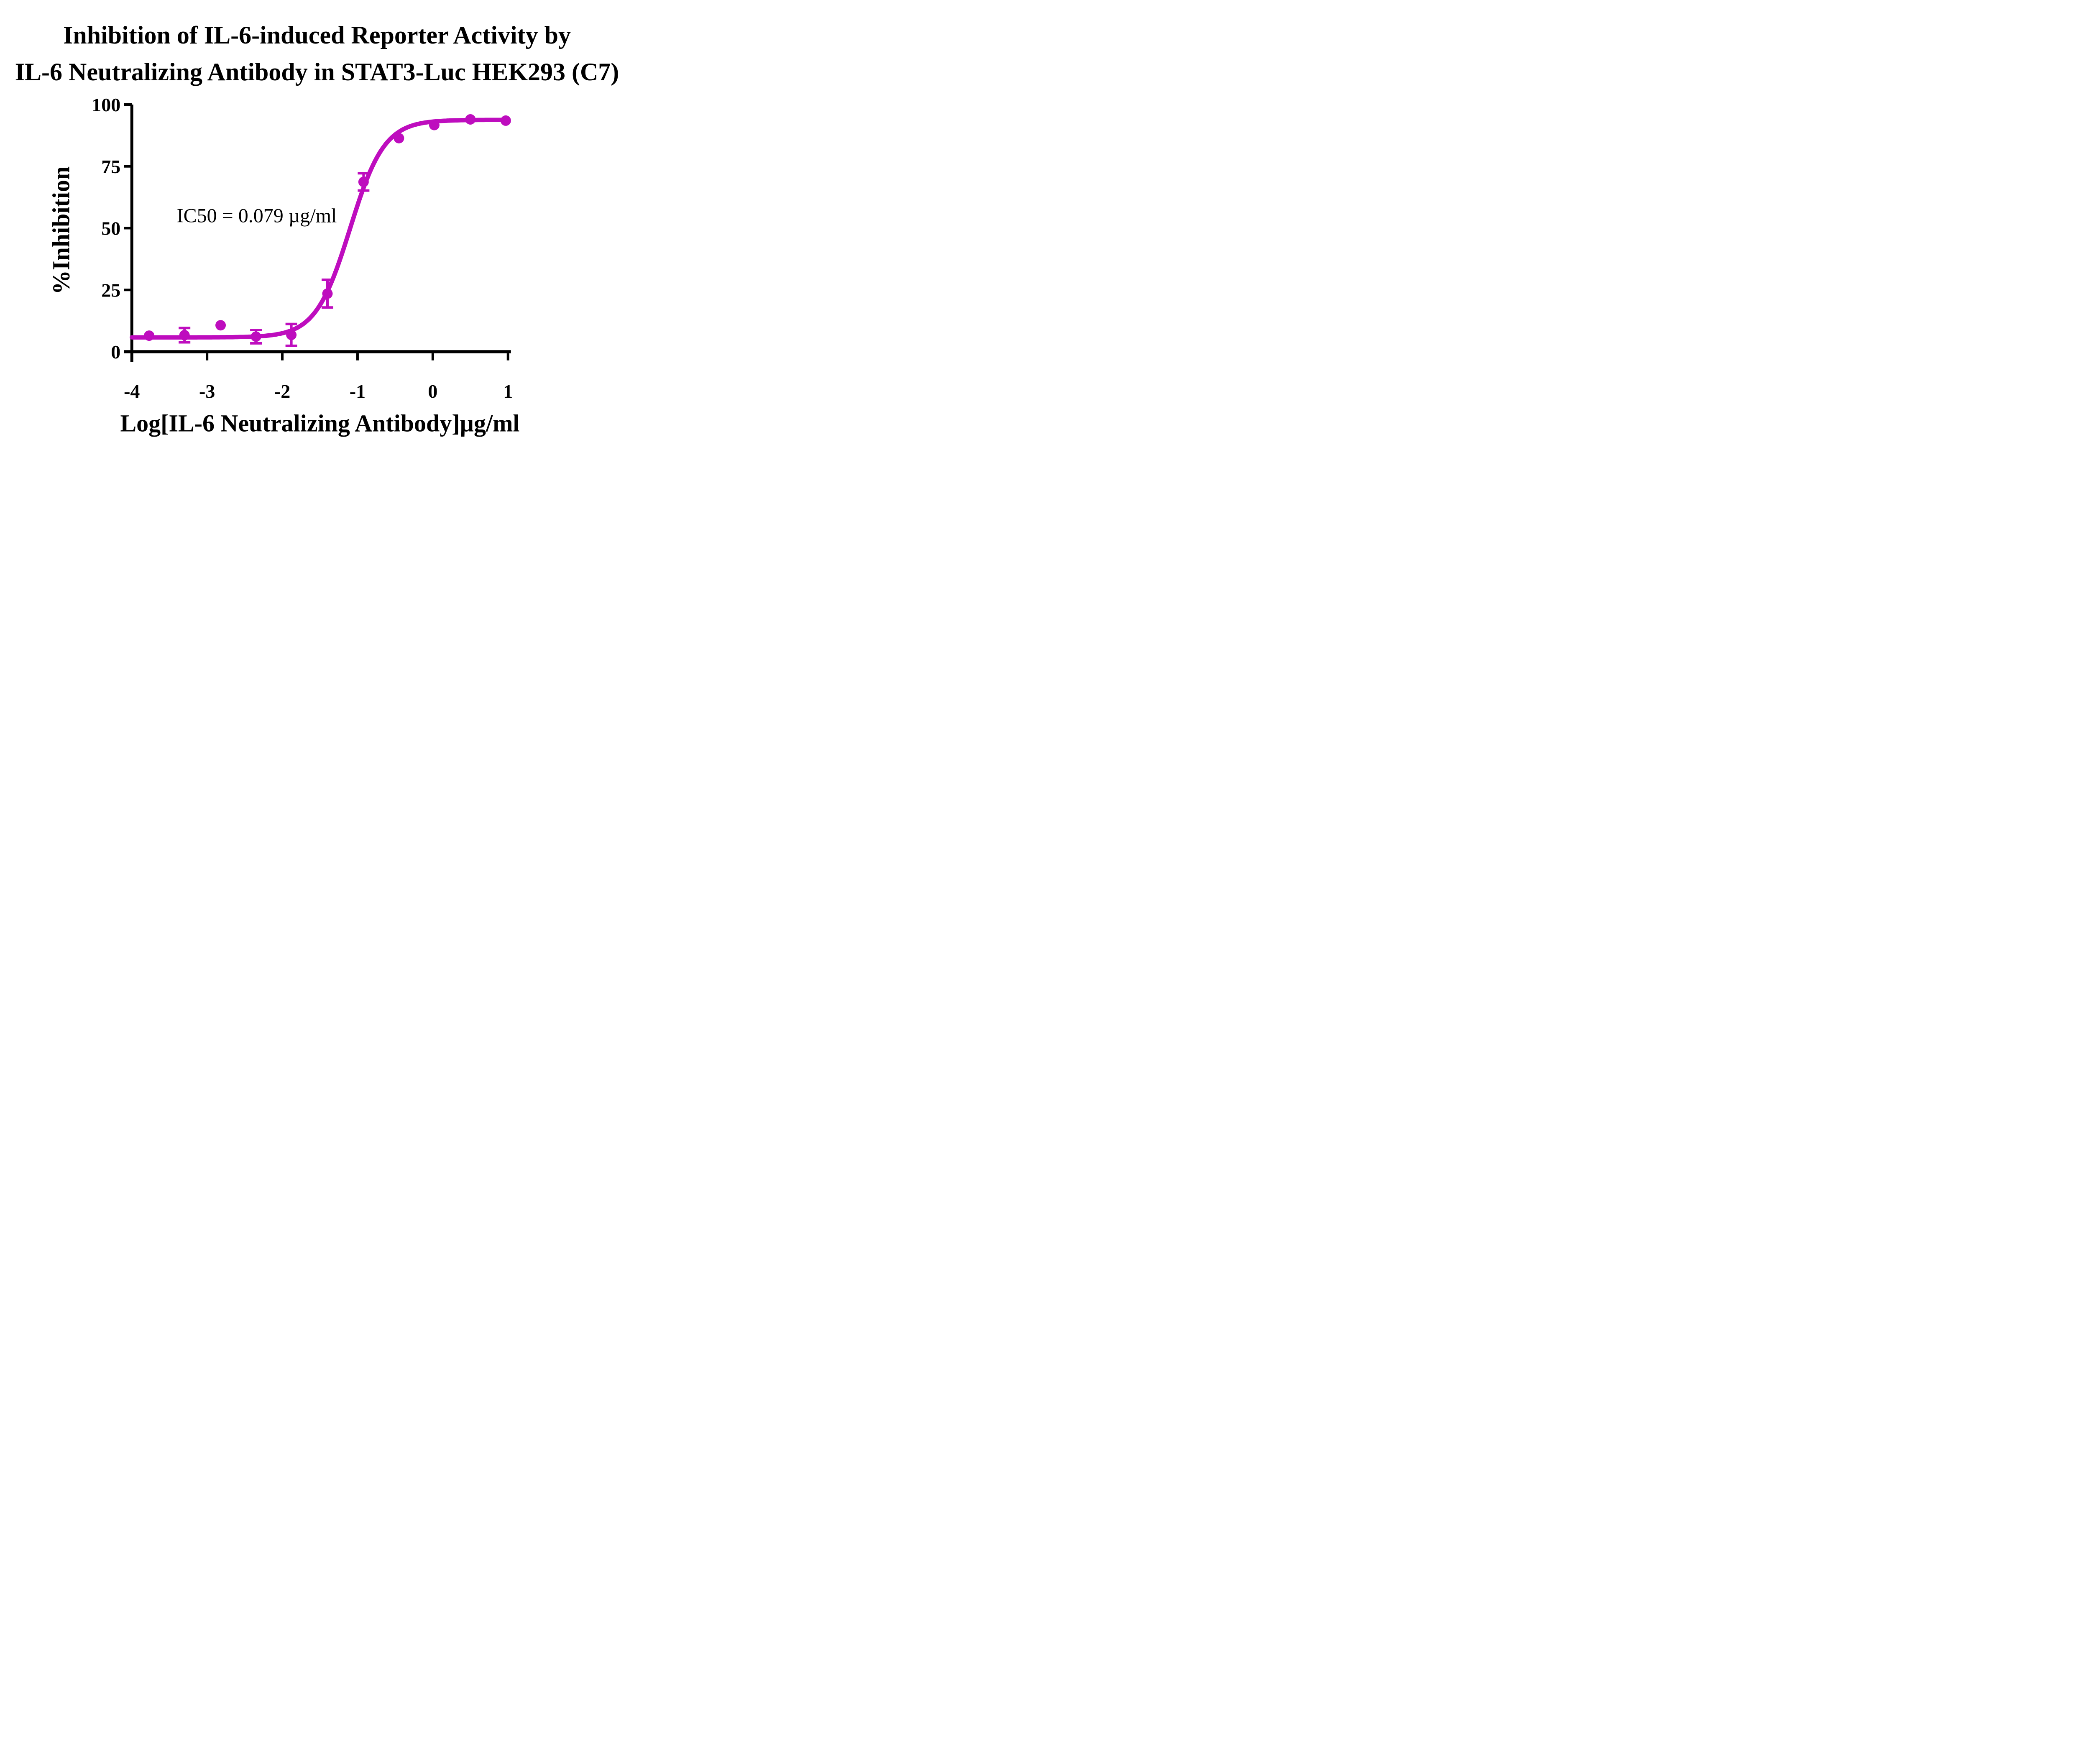  Describe the element at coordinates (110, 166) in the screenshot. I see `y-tick-label: 75` at that location.